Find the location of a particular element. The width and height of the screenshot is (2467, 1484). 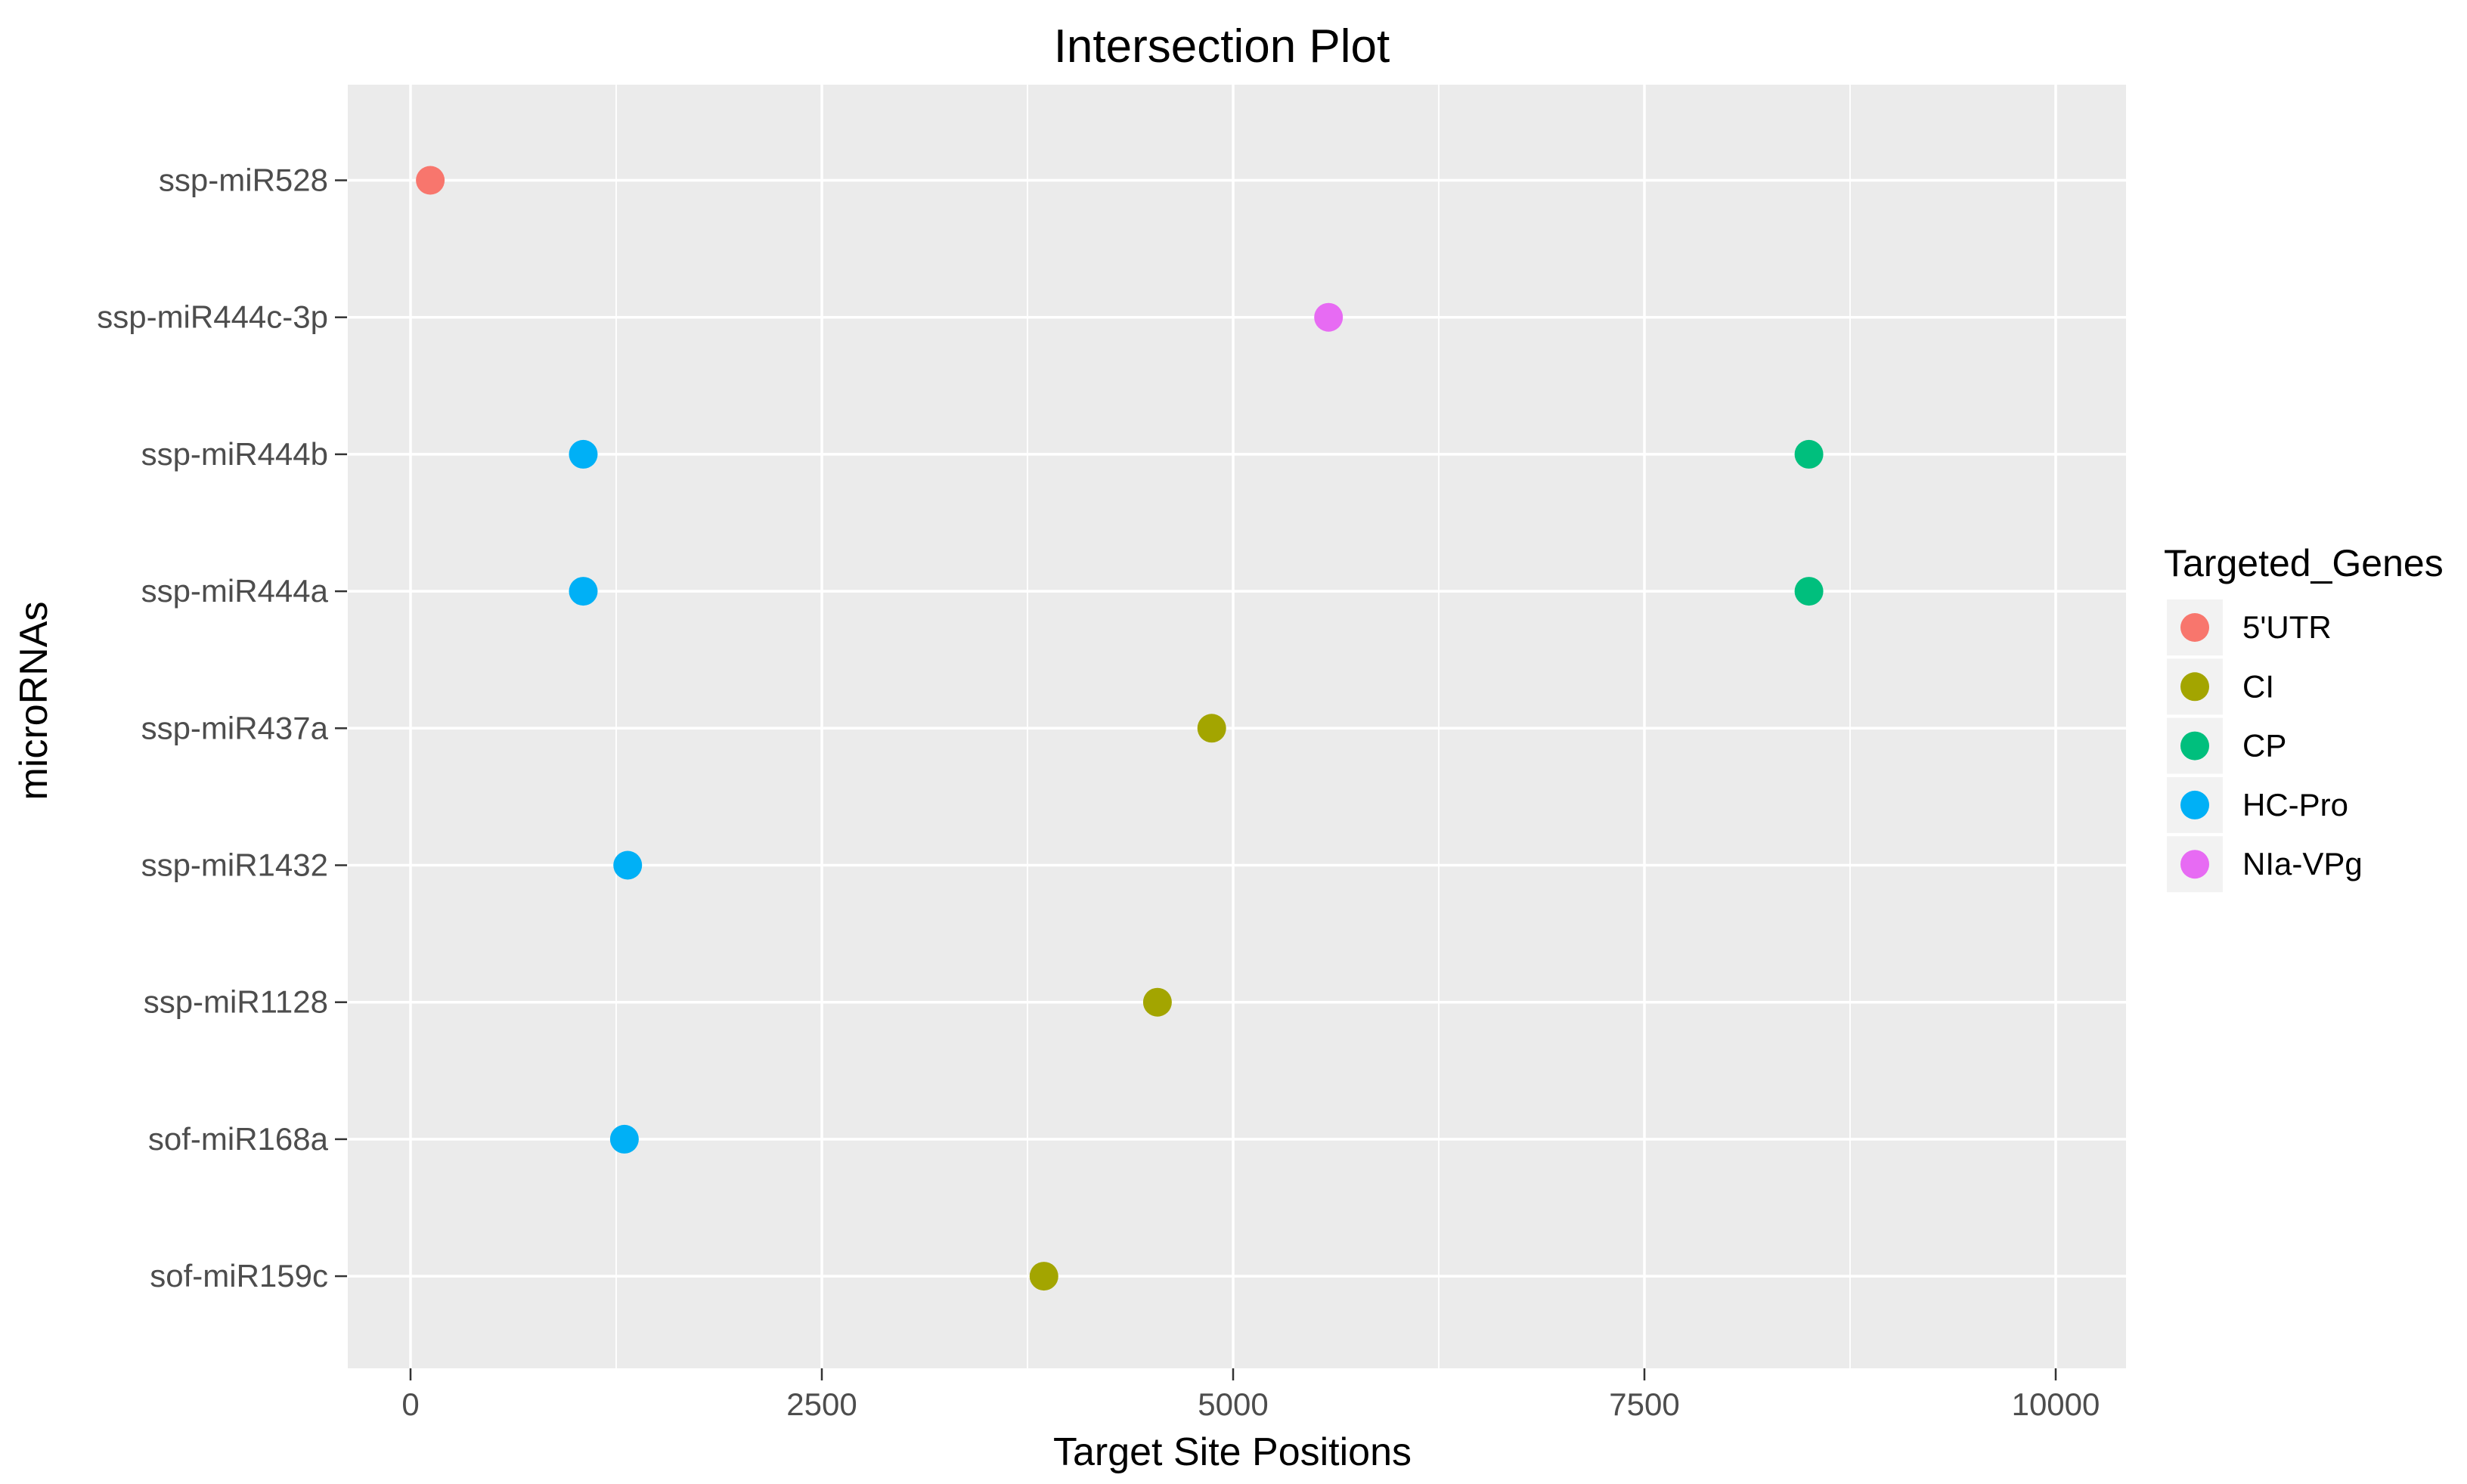

legend-entry-label: CP is located at coordinates (2264, 746).